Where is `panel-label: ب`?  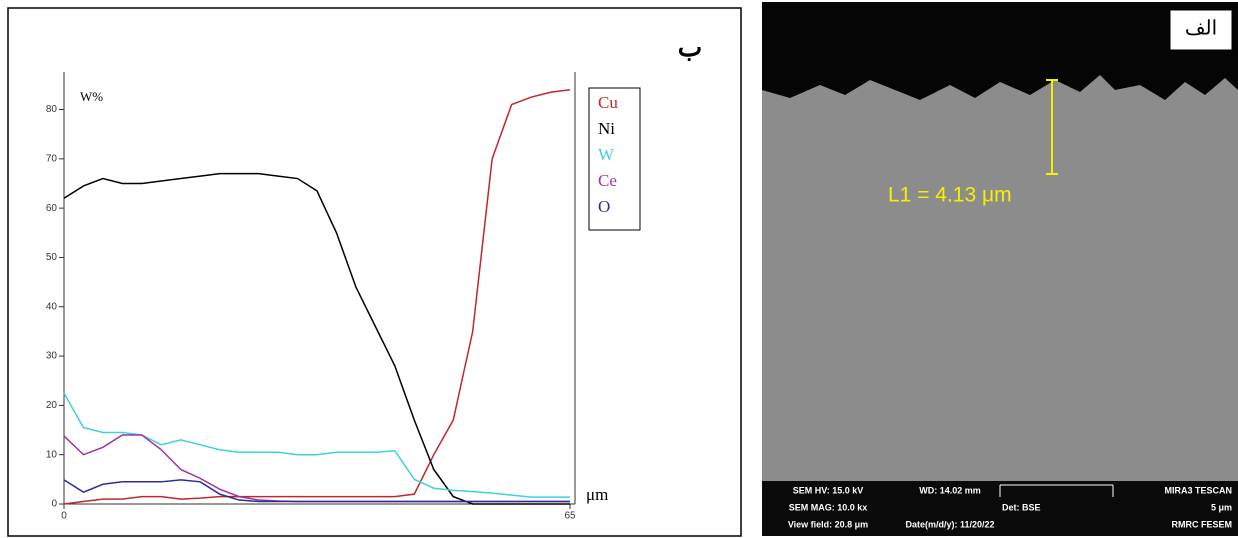
panel-label: ب is located at coordinates (690, 47).